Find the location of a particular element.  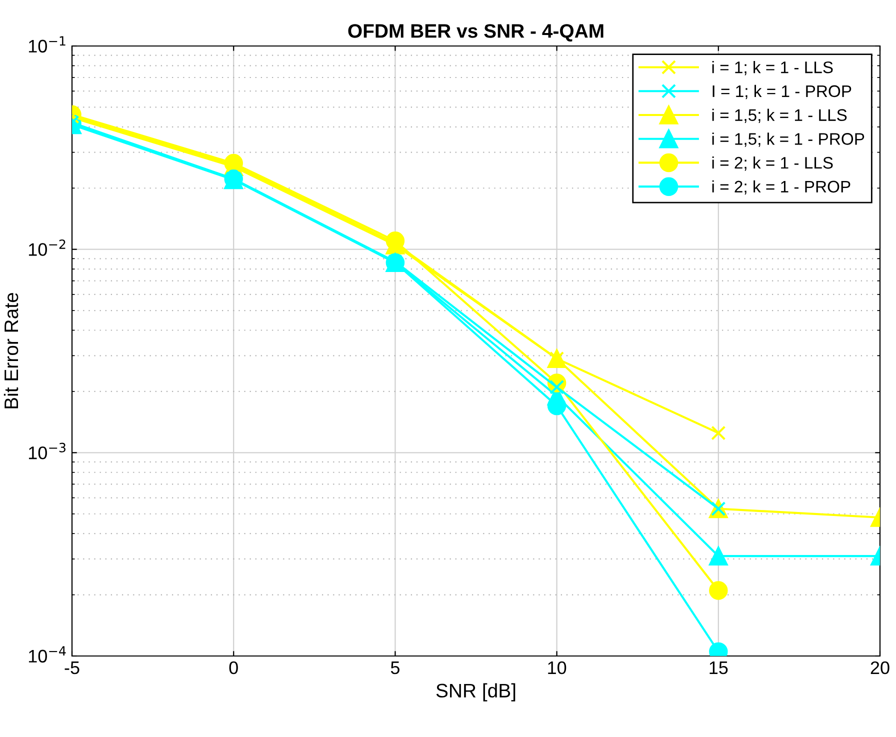

x-tick-label: -5 is located at coordinates (72, 668).